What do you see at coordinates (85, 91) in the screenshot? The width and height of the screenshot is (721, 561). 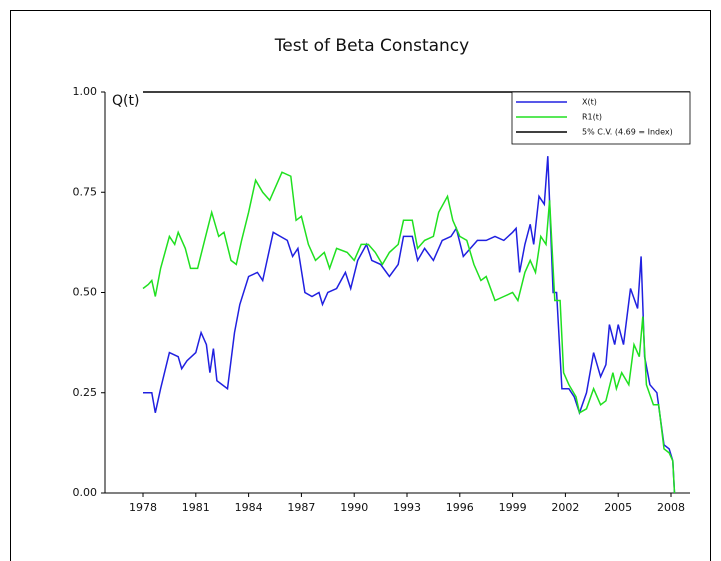 I see `y-tick-label: 1.00` at bounding box center [85, 91].